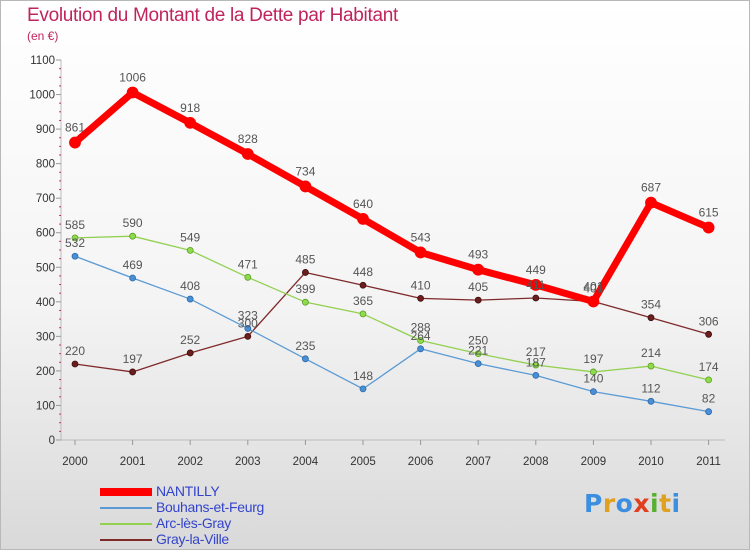 The height and width of the screenshot is (550, 750). What do you see at coordinates (536, 270) in the screenshot?
I see `data-label: 449` at bounding box center [536, 270].